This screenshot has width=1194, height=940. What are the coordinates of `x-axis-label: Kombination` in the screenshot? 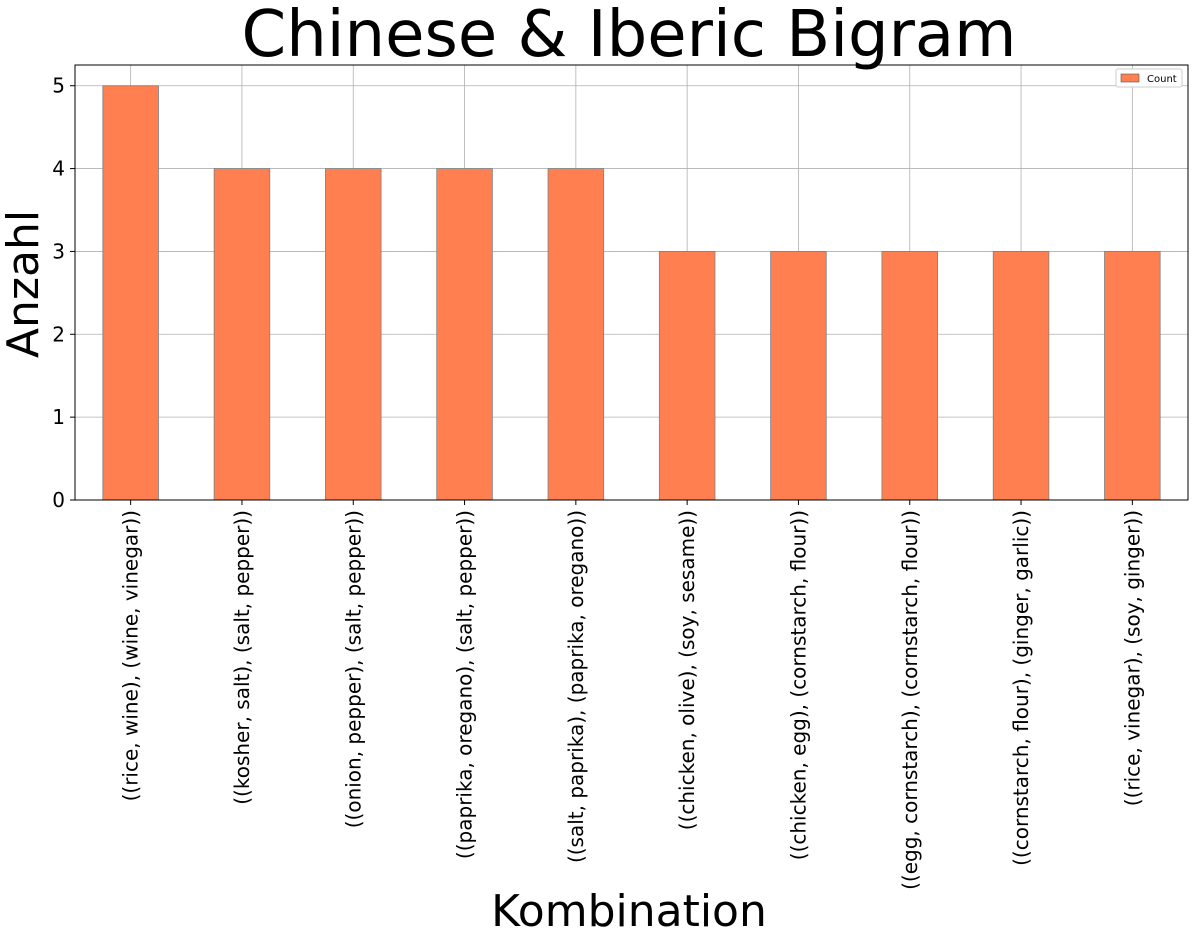 It's located at (629, 911).